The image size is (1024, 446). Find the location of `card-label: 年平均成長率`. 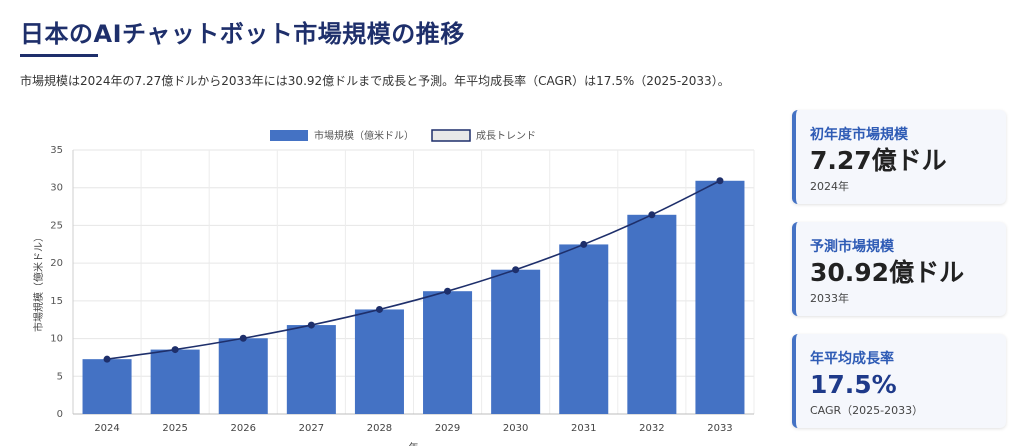

card-label: 年平均成長率 is located at coordinates (852, 359).